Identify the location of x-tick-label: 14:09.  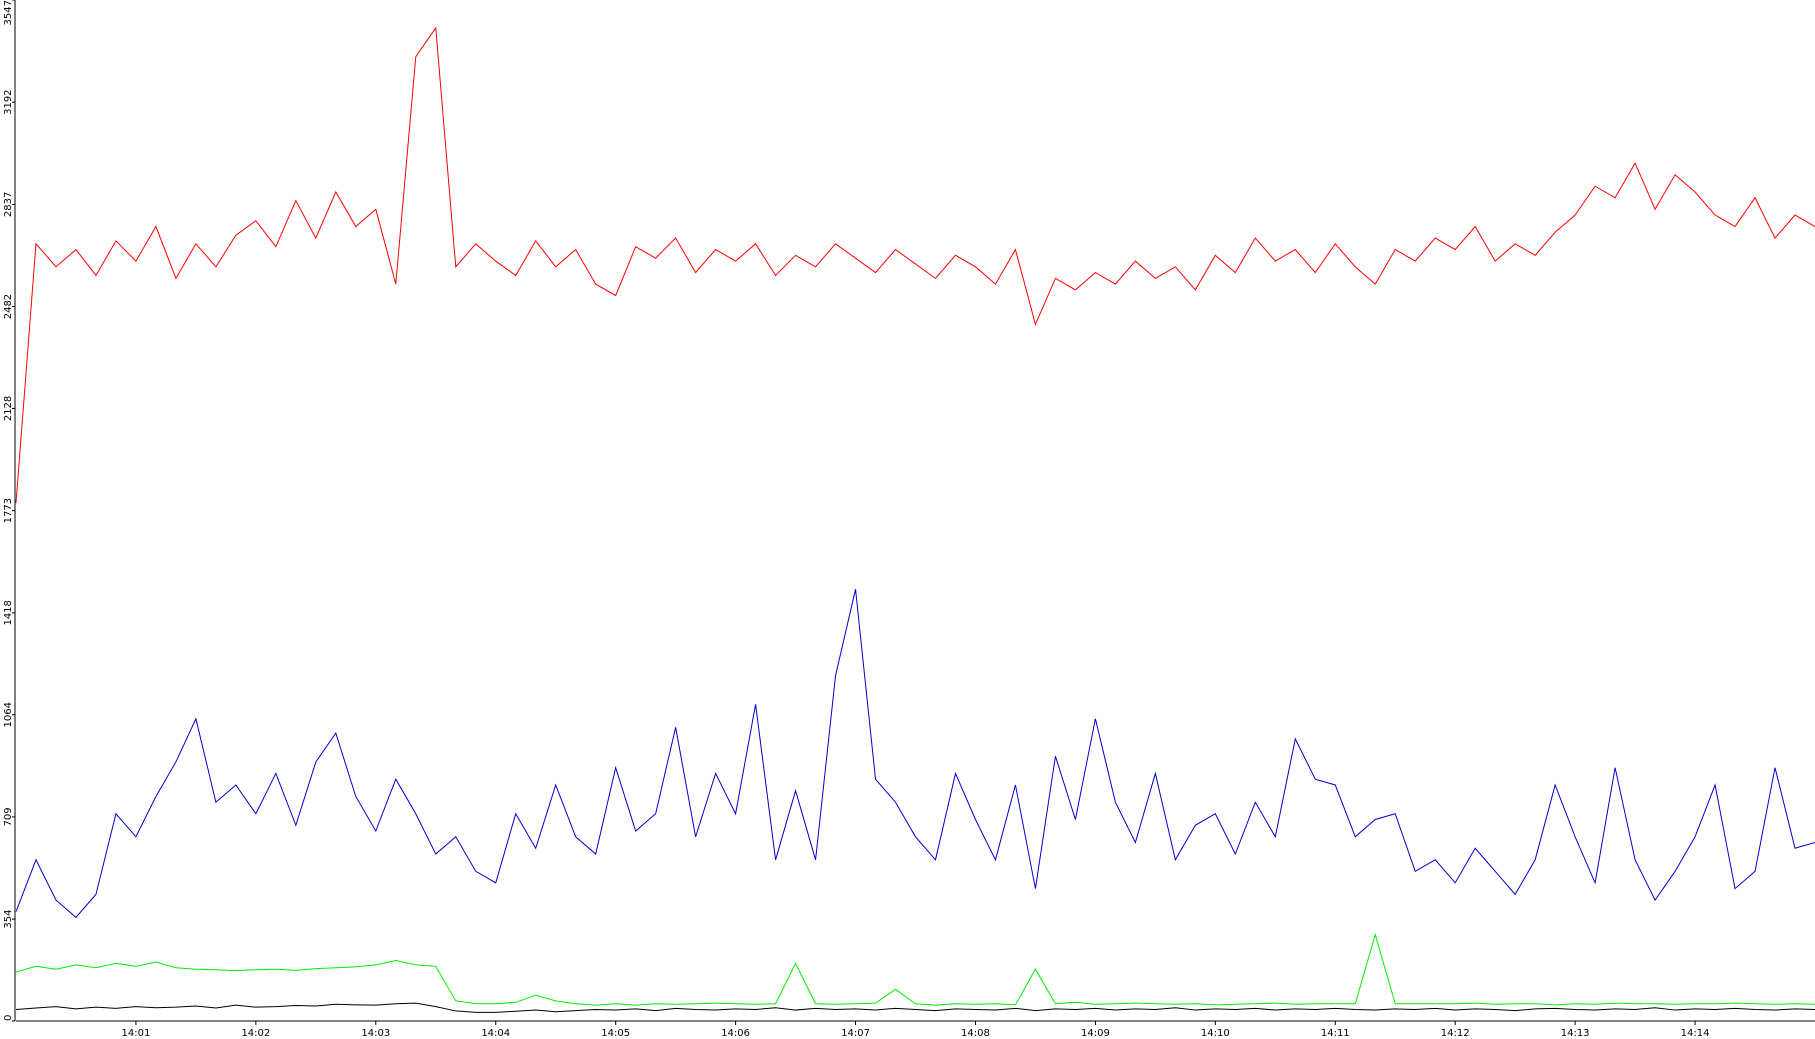
(1095, 1033).